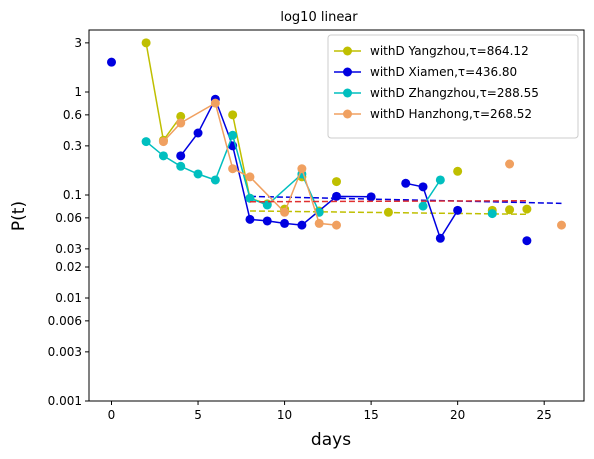  Describe the element at coordinates (284, 415) in the screenshot. I see `x-tick-label: 10` at that location.